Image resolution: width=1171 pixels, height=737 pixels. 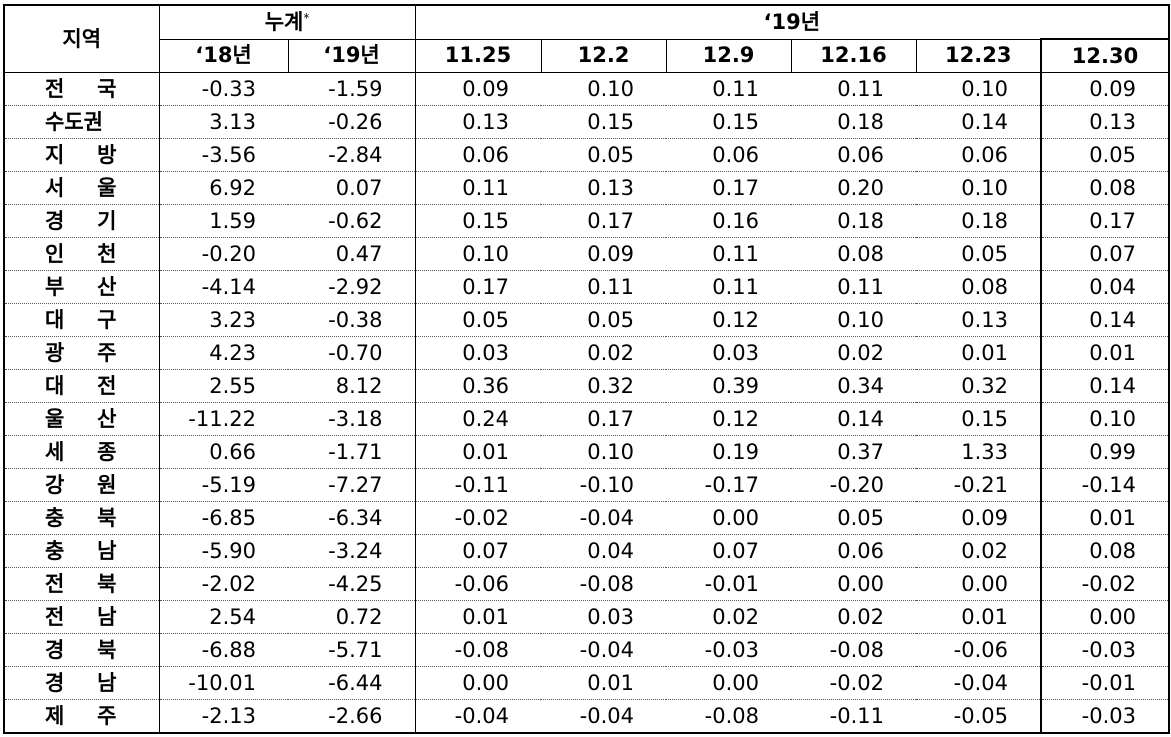 I want to click on table-row: 대 전 2.55 8.12 0.36 0.32 0.39 0.34 0.32 0.14, so click(x=587, y=386).